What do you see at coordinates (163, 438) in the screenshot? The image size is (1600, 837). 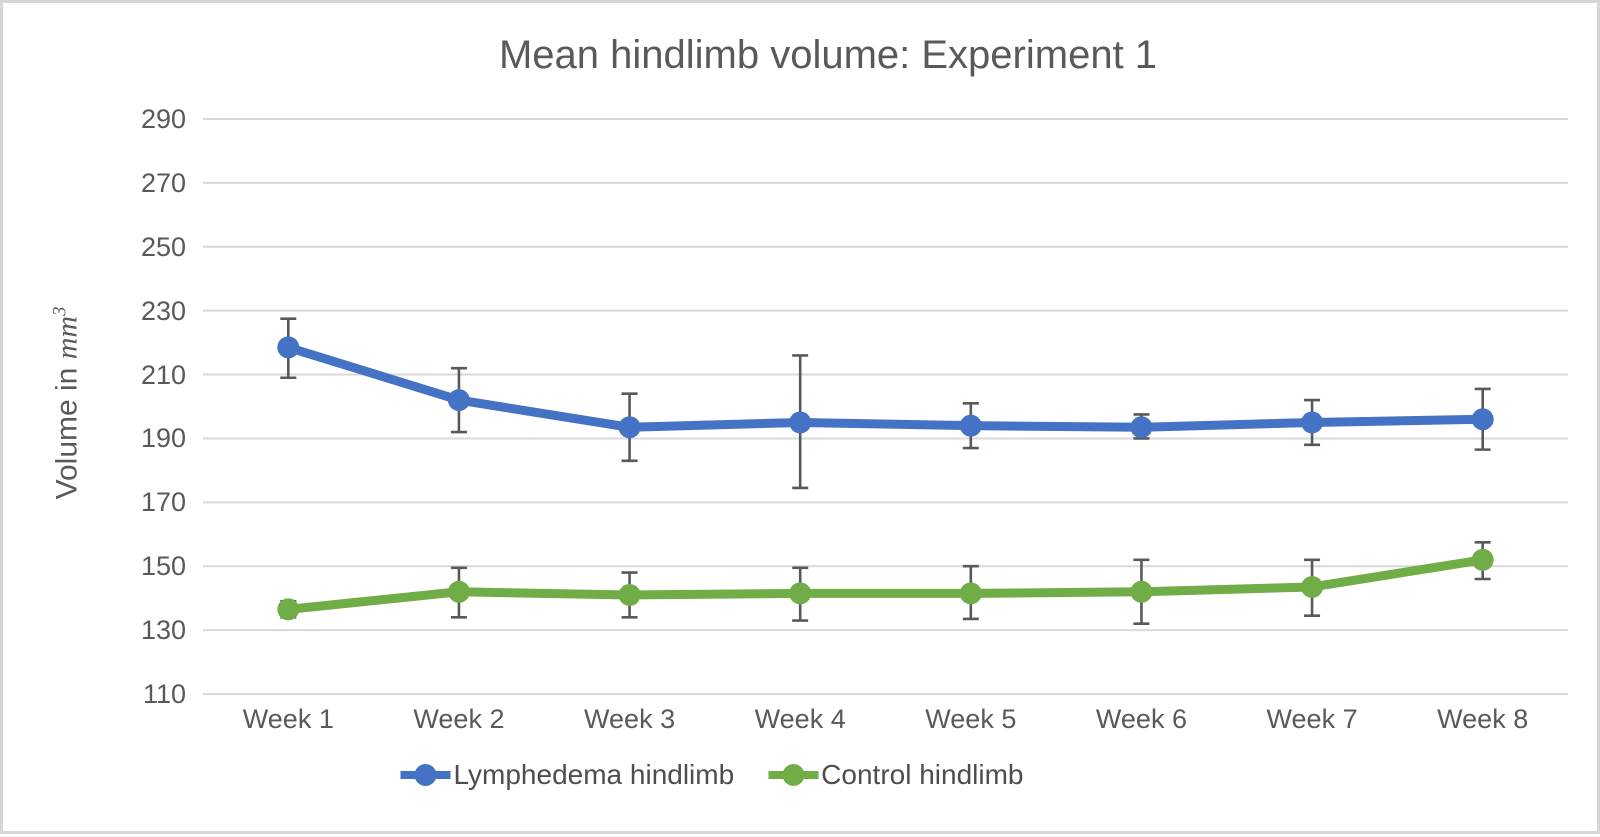 I see `y-tick-label: 190` at bounding box center [163, 438].